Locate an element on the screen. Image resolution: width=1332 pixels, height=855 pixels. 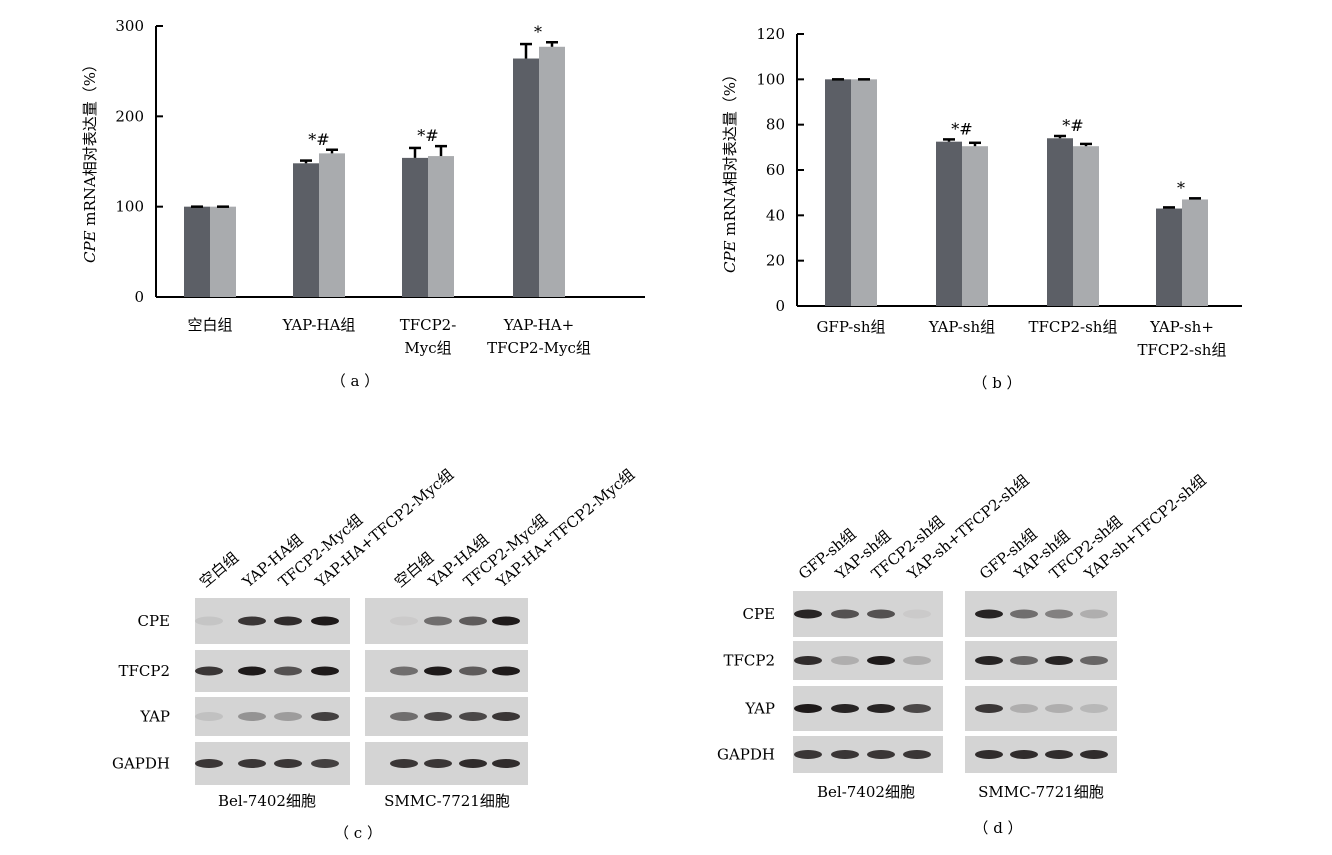
panel-label-d: （ d ） is located at coordinates (997, 828).